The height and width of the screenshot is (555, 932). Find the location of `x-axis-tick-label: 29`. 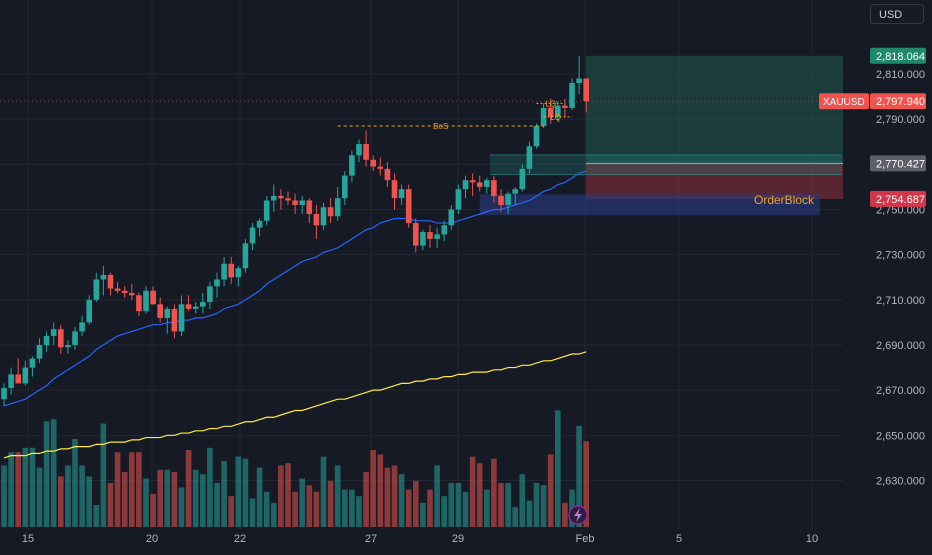

x-axis-tick-label: 29 is located at coordinates (458, 539).